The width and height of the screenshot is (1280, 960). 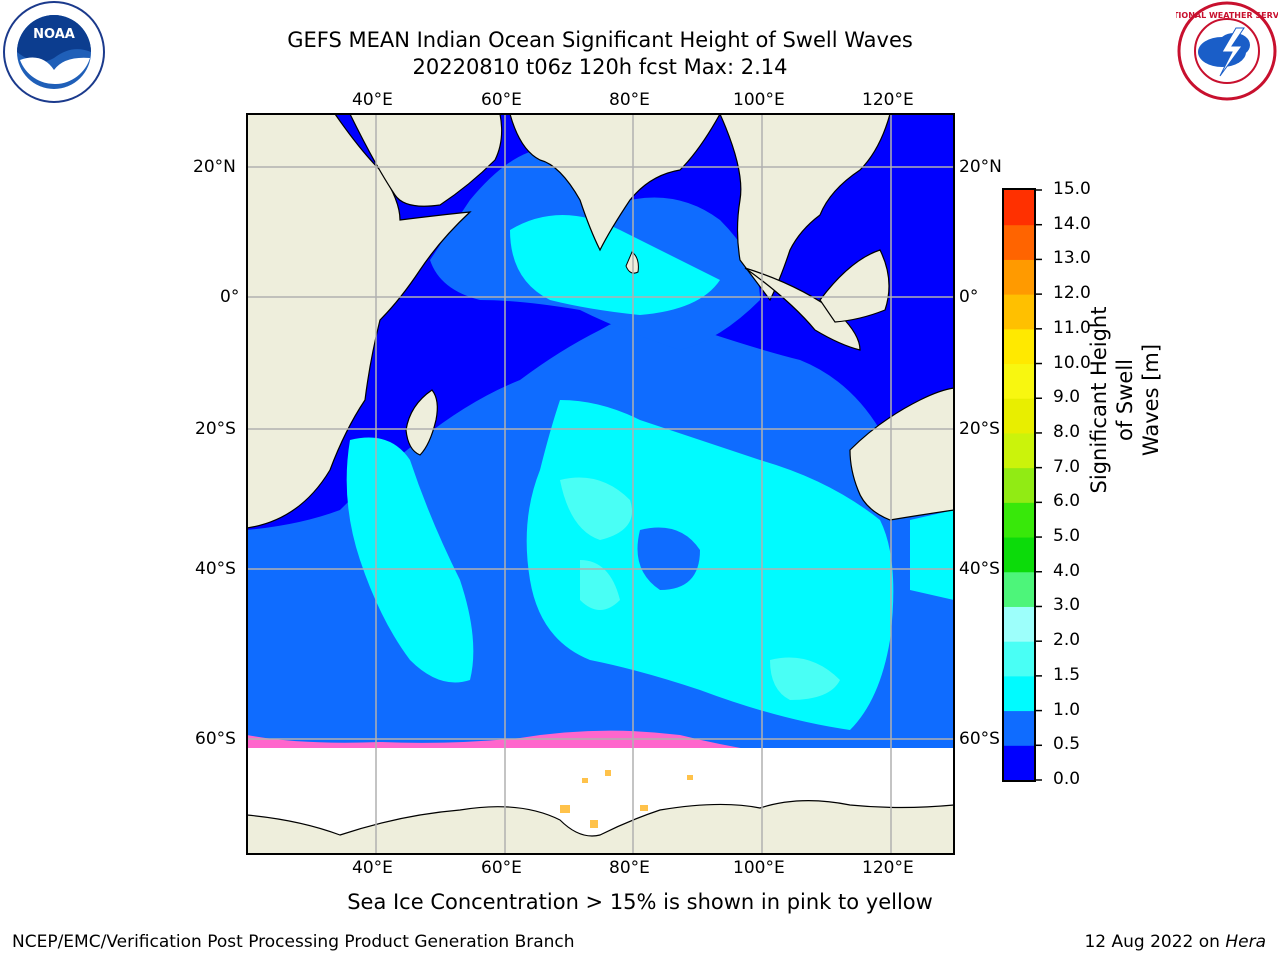 I want to click on swell-1.0-1.5-south, so click(x=710, y=565).